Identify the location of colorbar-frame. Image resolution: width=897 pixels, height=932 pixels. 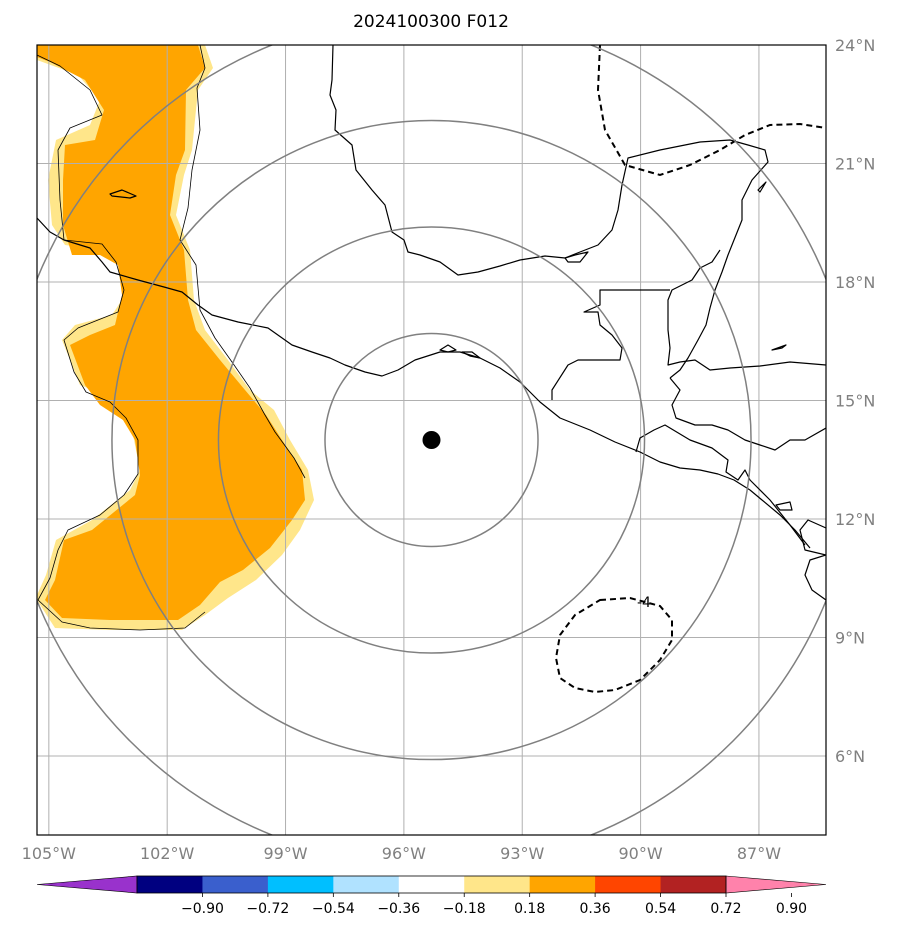
(431, 884).